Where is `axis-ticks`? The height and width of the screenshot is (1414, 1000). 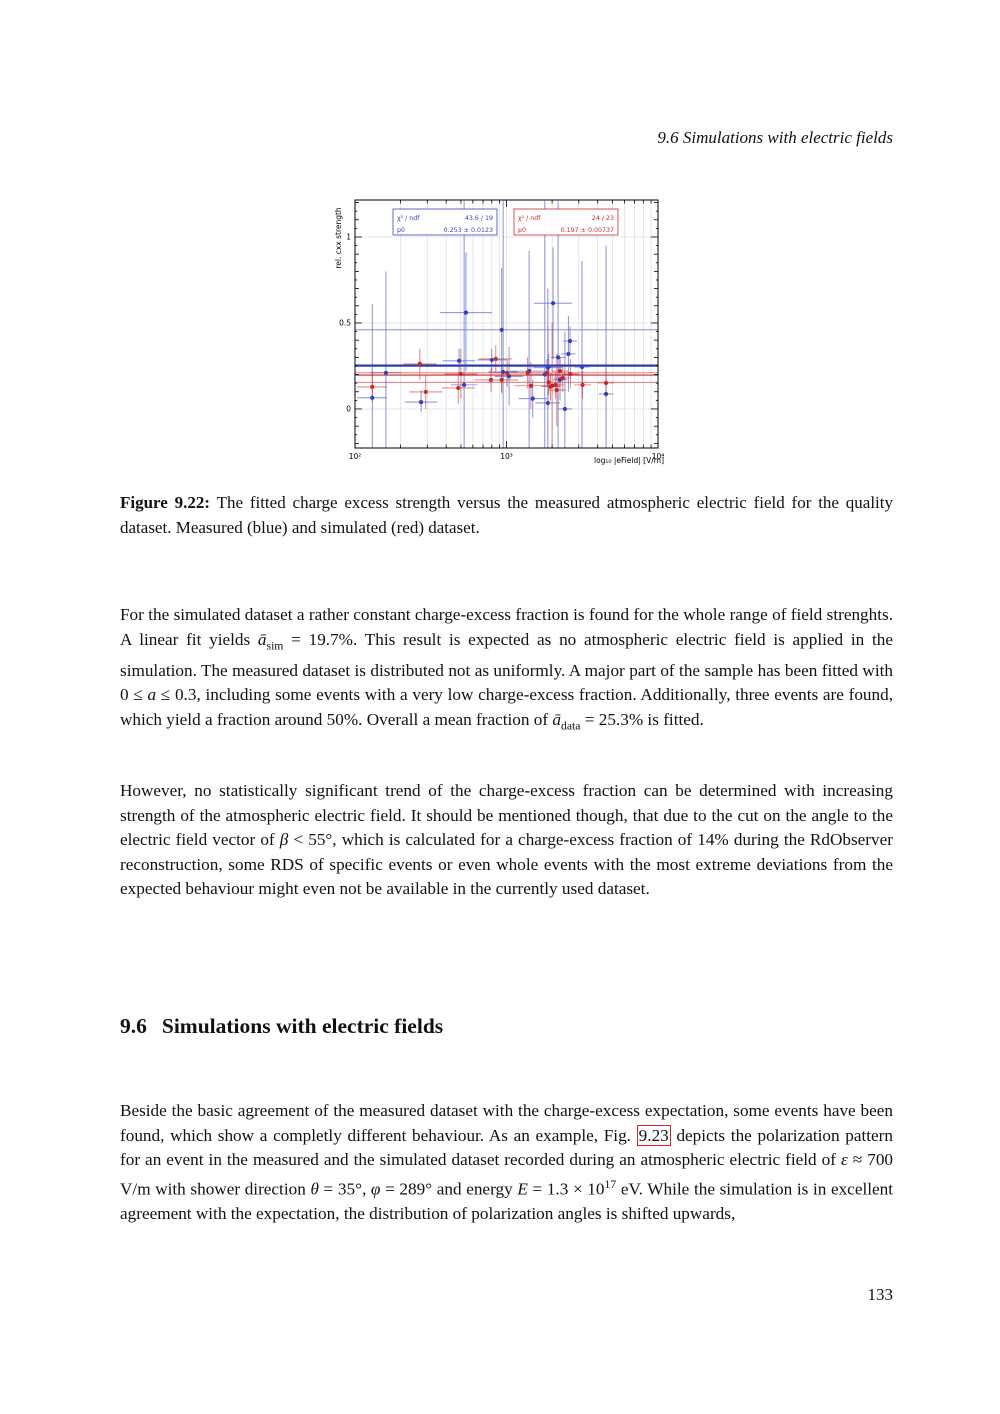
axis-ticks is located at coordinates (506, 324).